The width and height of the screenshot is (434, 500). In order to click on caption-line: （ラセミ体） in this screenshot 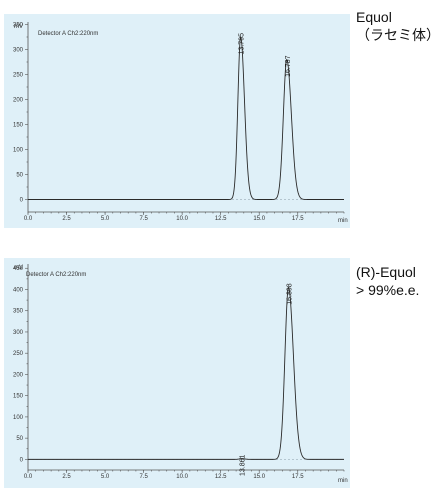, I will do `click(395, 35)`.